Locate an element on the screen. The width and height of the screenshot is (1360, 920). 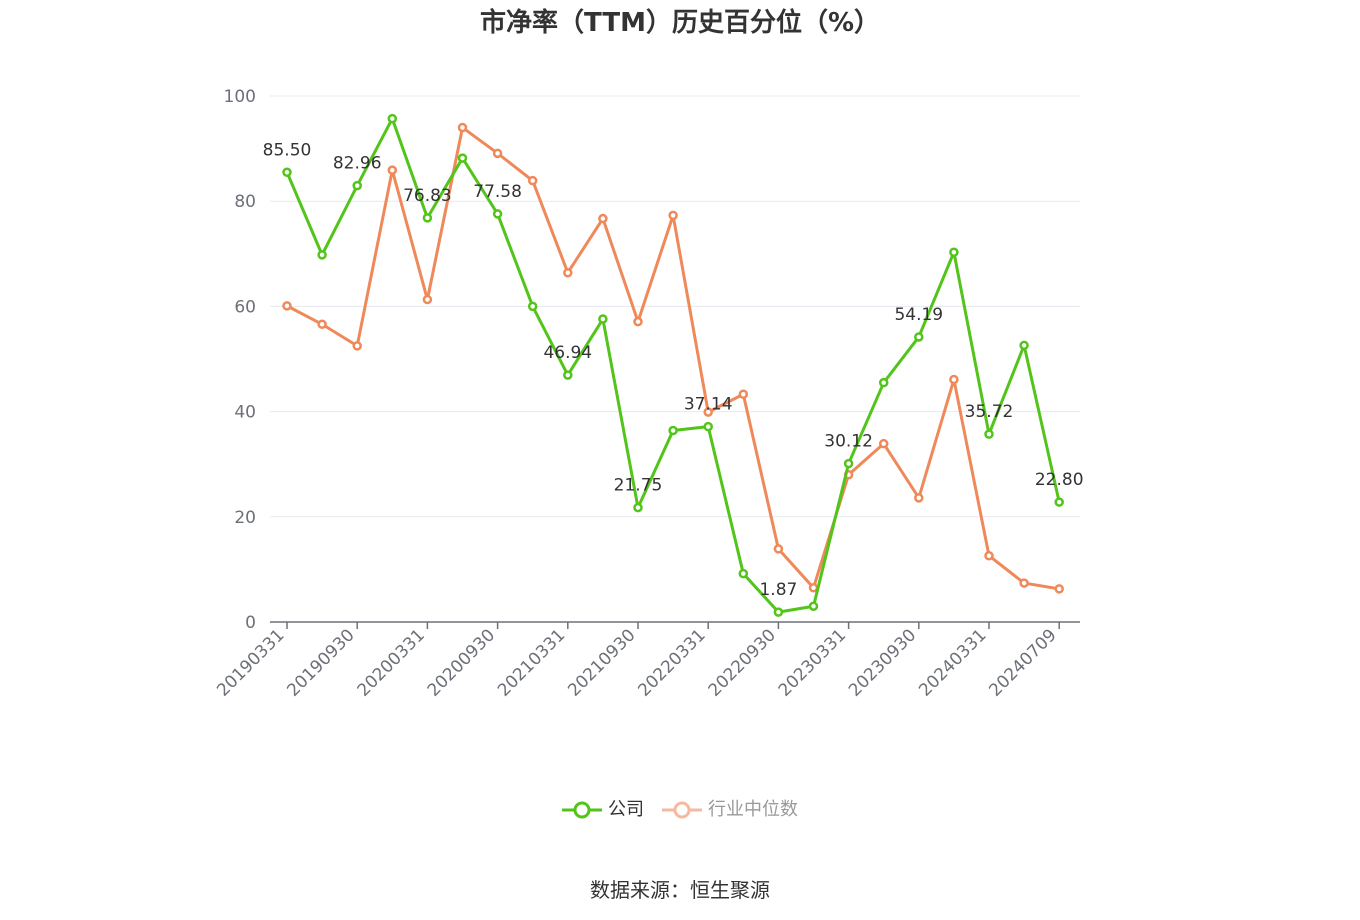
x-tick-label: 20210331 is located at coordinates (531, 662).